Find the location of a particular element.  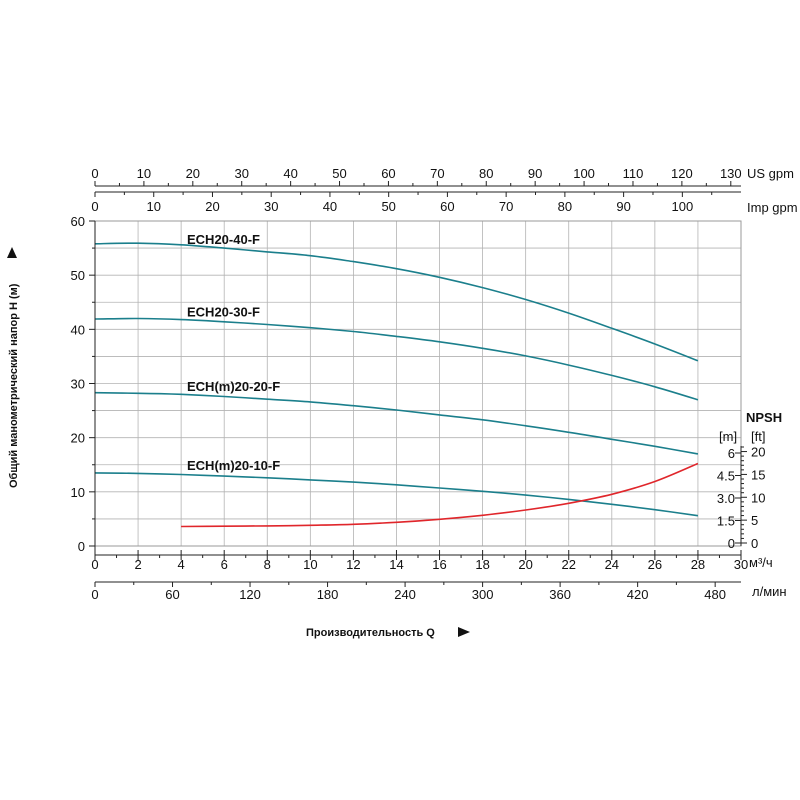

imp-gpm-tick-label: 90 is located at coordinates (623, 206).